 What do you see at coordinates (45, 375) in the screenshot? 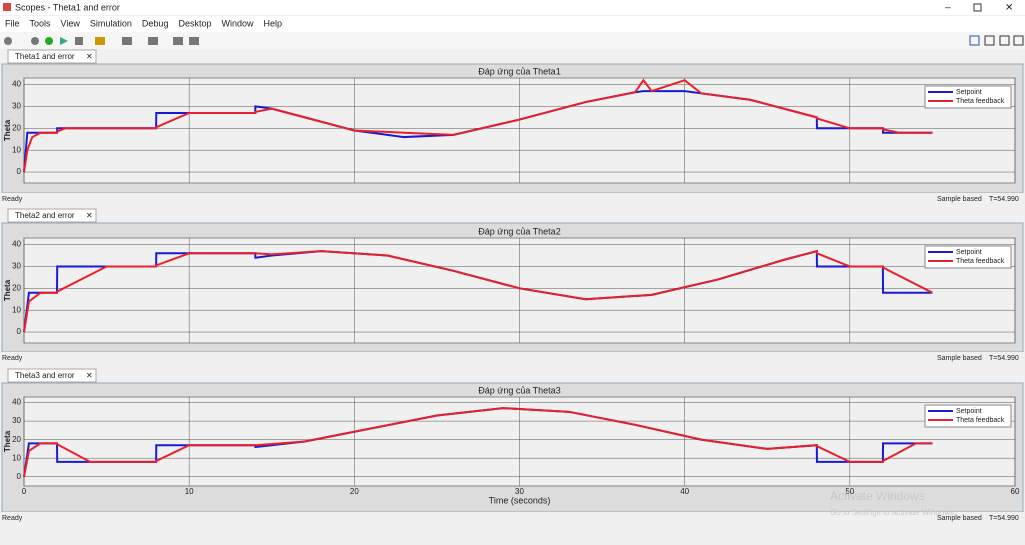
I see `tab-label: Theta3 and error` at bounding box center [45, 375].